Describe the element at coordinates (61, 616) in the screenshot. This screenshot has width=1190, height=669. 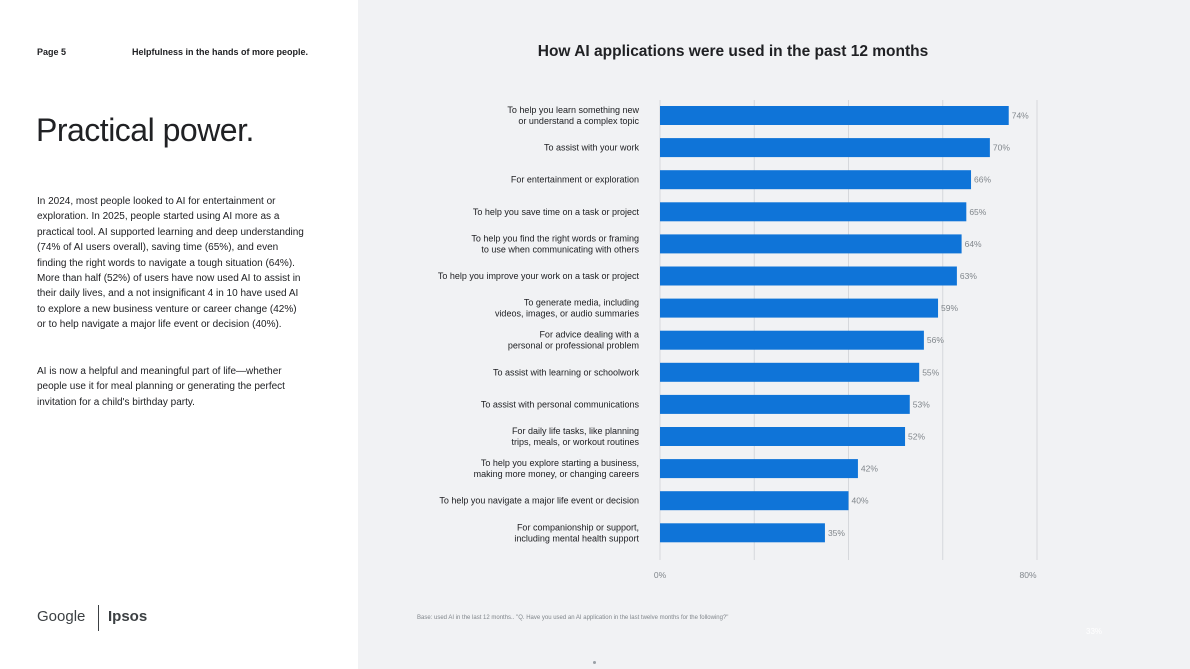
I see `google-logo: Google` at that location.